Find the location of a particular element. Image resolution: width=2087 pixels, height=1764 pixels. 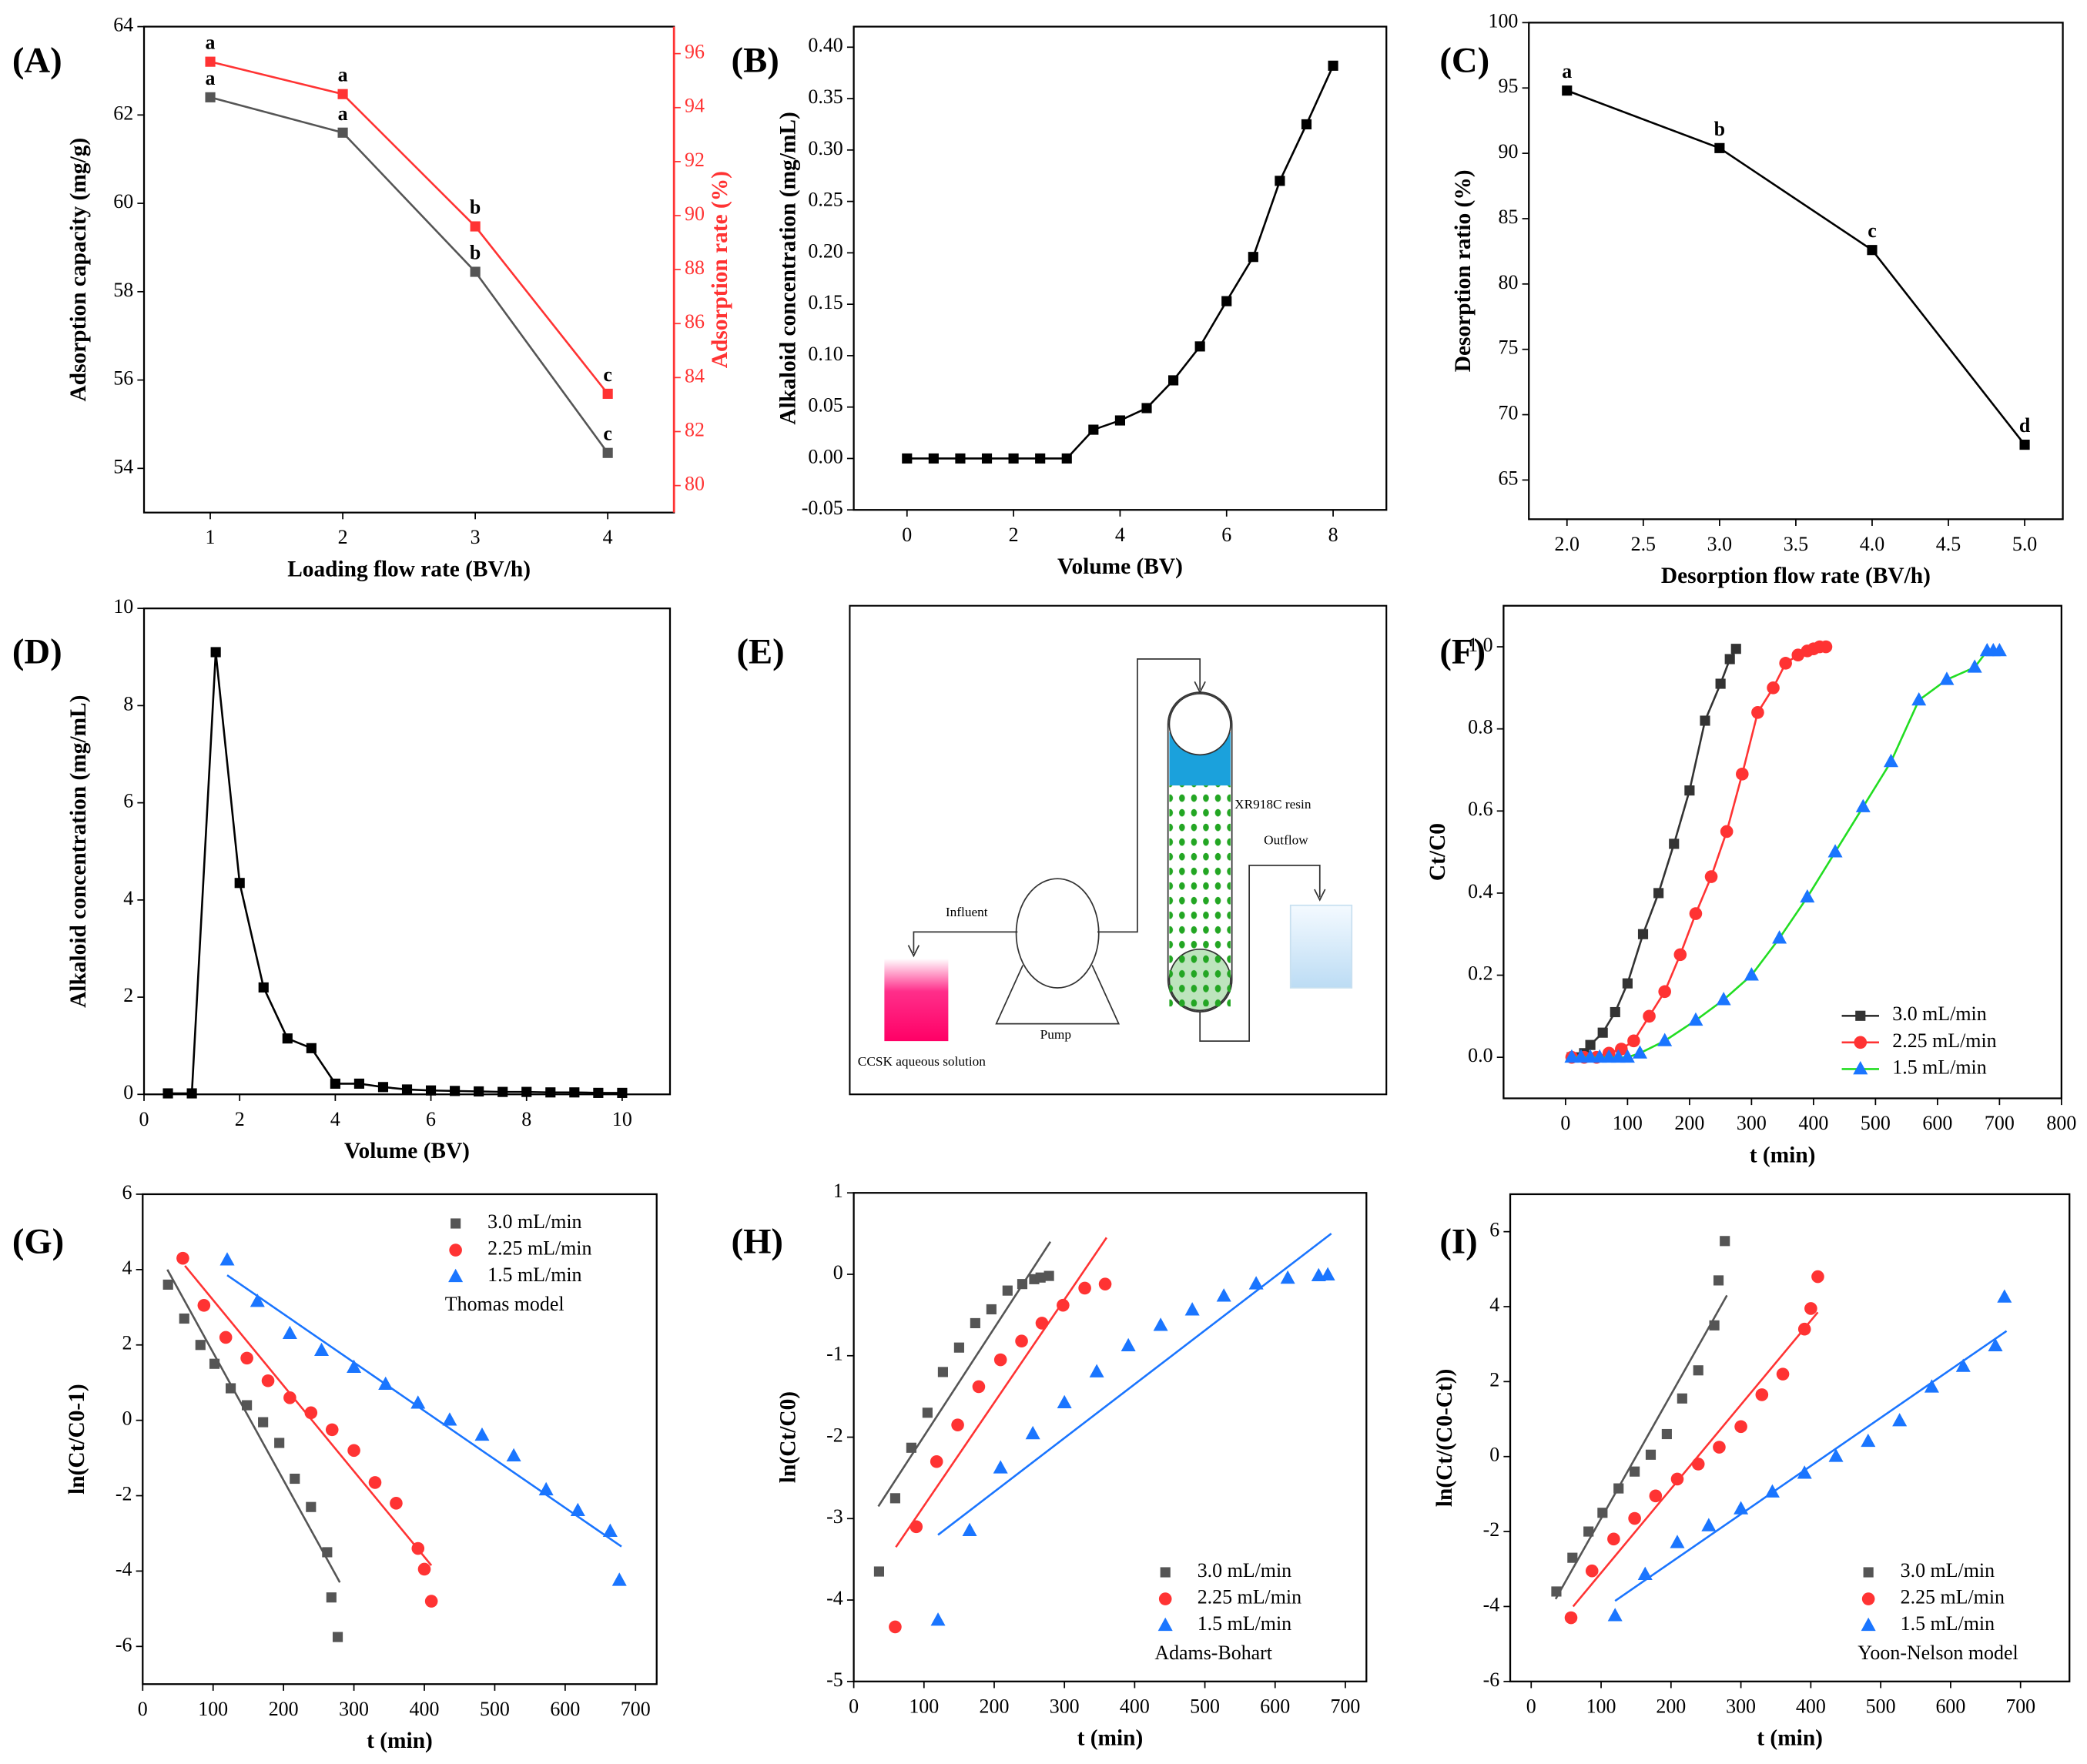

y-tick-label: -4 is located at coordinates (124, 1569).